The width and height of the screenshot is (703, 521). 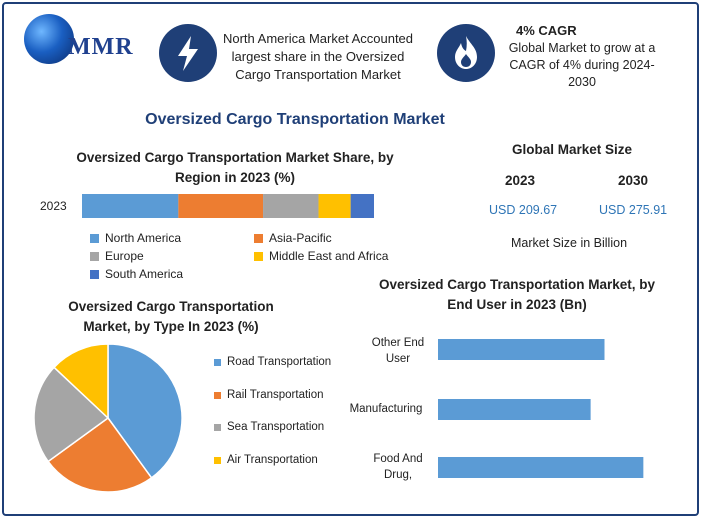 I want to click on category-label-manufacturing: Manufacturing, so click(x=386, y=409).